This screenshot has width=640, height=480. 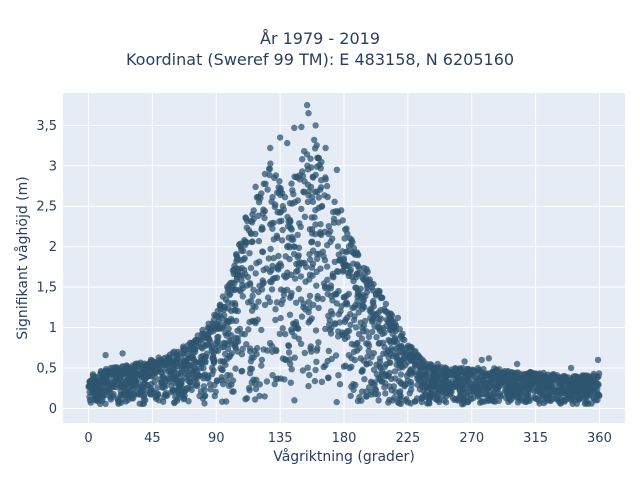 What do you see at coordinates (22, 257) in the screenshot?
I see `y-axis-label: Signifikant våghöjd (m)` at bounding box center [22, 257].